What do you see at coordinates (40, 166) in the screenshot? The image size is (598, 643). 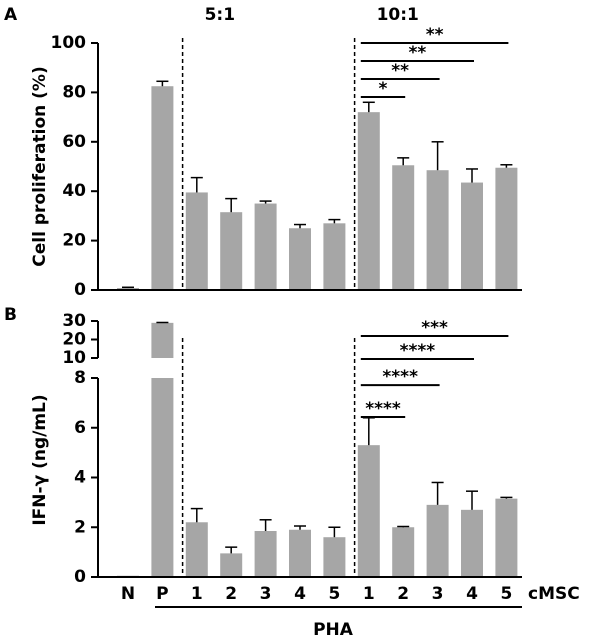 I see `y-axis-title: Cell proliferation (%)` at bounding box center [40, 166].